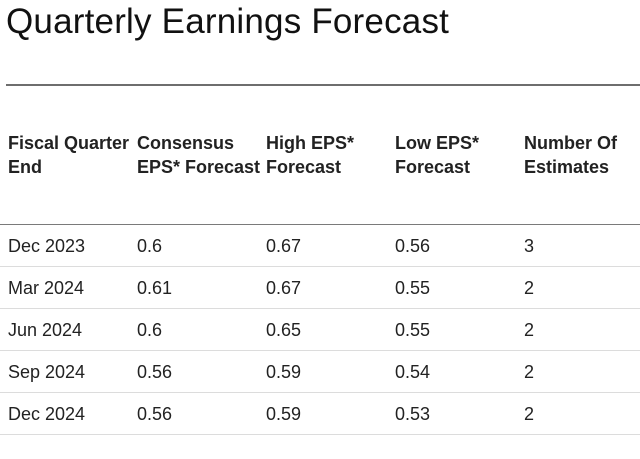  What do you see at coordinates (413, 245) in the screenshot?
I see `cell-low-eps: 0.56` at bounding box center [413, 245].